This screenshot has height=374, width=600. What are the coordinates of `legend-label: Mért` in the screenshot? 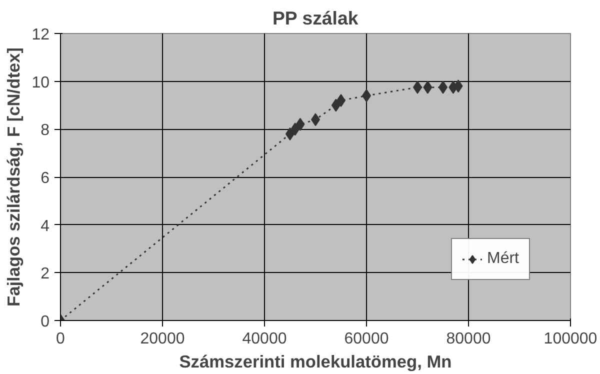 It's located at (503, 259).